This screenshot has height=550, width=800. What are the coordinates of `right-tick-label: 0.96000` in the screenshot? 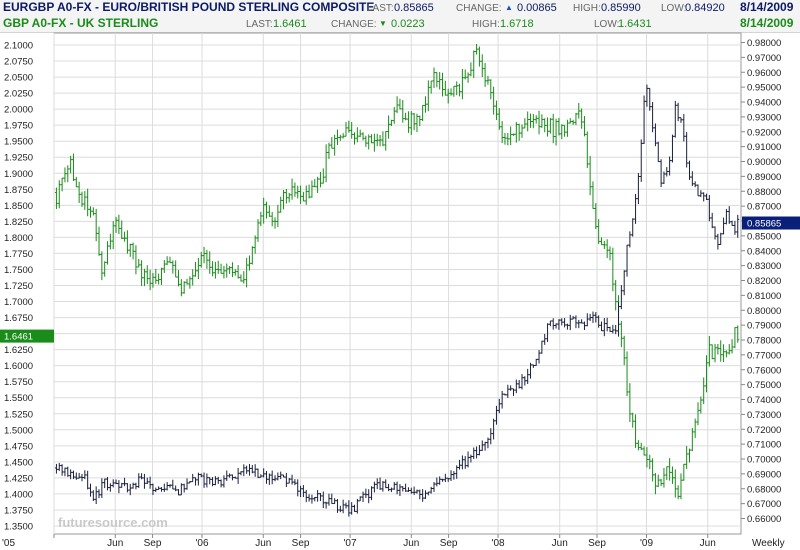 It's located at (764, 73).